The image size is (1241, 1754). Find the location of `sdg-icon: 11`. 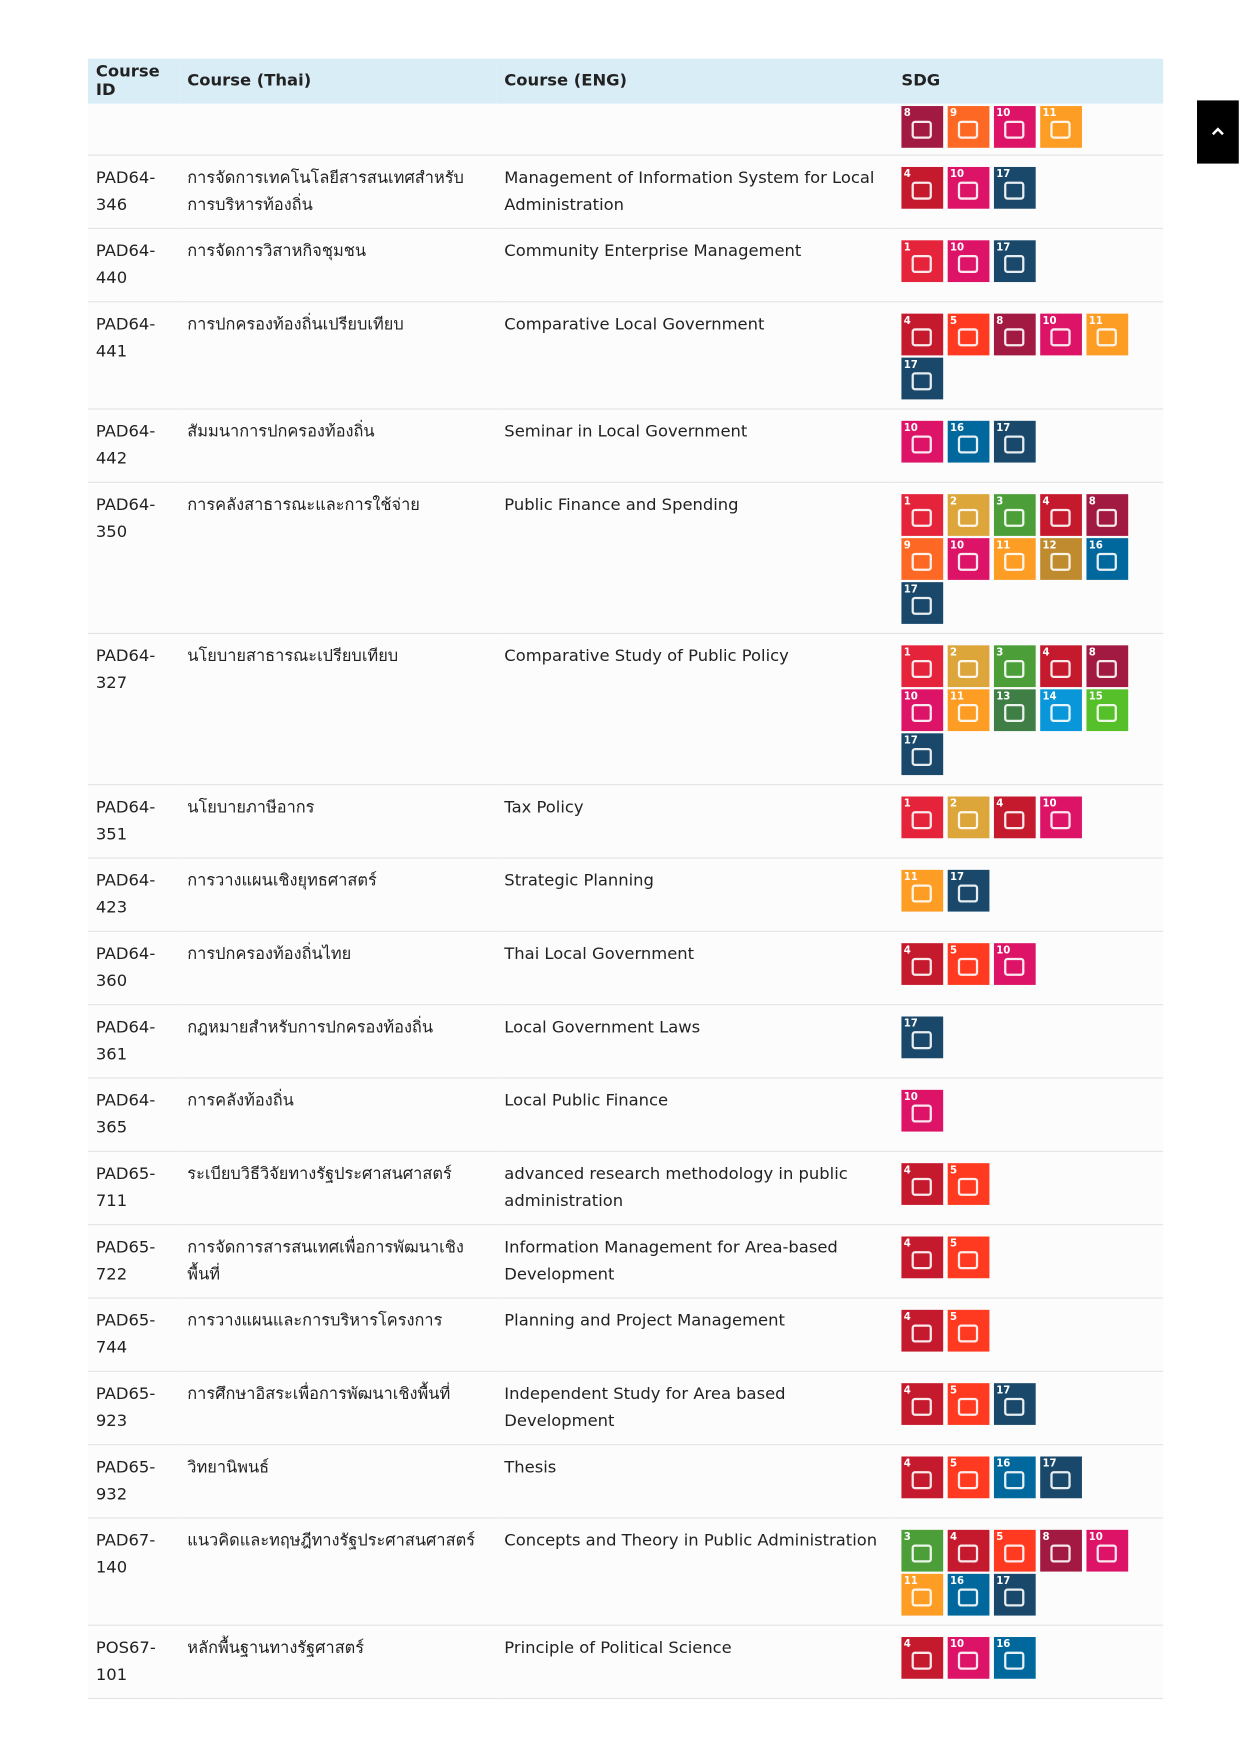

sdg-icon: 11 is located at coordinates (1107, 334).